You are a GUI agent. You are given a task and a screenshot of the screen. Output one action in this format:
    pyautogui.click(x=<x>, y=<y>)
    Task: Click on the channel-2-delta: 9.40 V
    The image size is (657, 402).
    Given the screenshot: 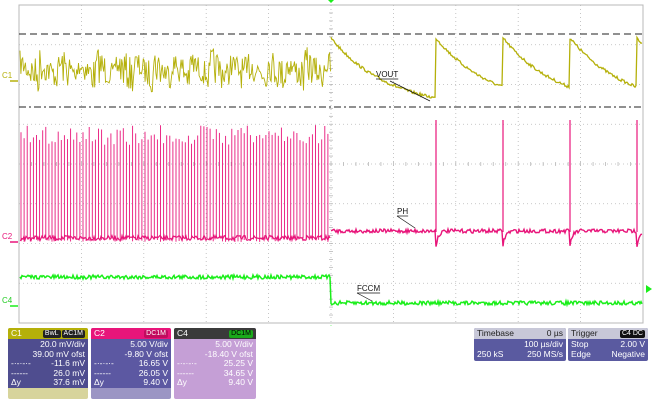 What is the action you would take?
    pyautogui.click(x=155, y=383)
    